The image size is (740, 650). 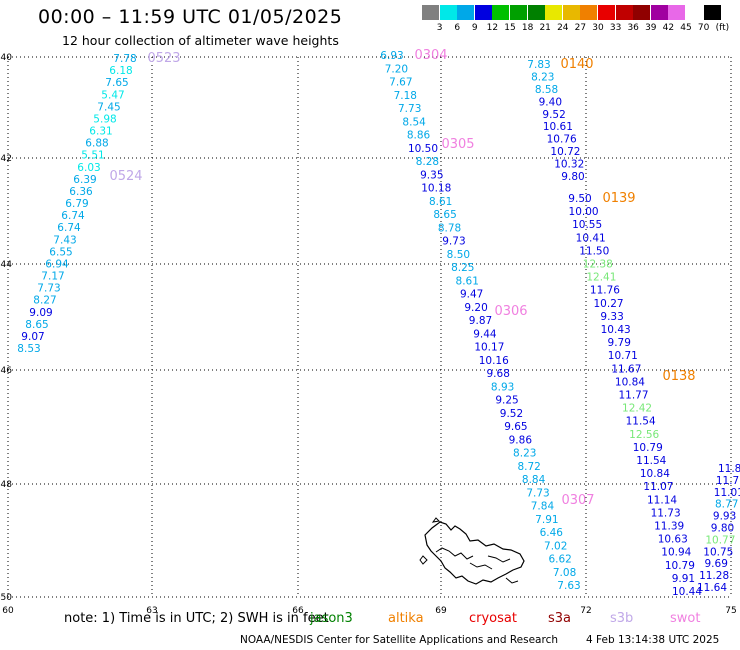 What do you see at coordinates (480, 321) in the screenshot?
I see `wave-height-value: 9.87` at bounding box center [480, 321].